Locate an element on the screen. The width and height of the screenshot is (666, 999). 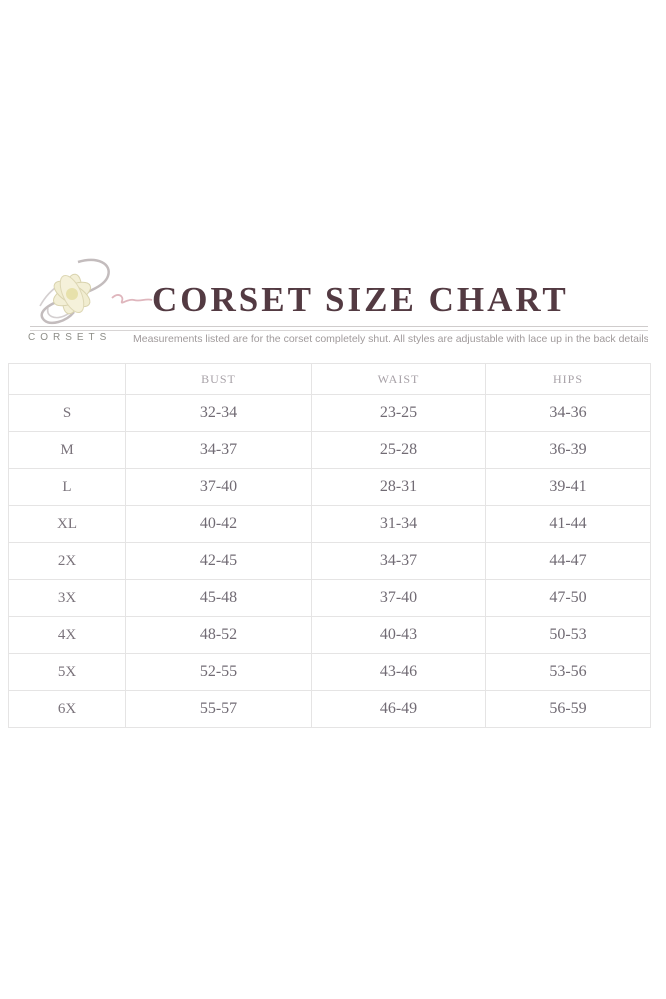
table-row: L 37-40 28-31 39-41 is located at coordinates (329, 487).